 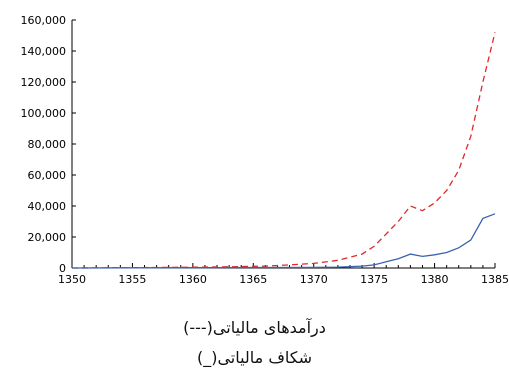 What do you see at coordinates (47, 175) in the screenshot?
I see `y-tick-label: 60,000` at bounding box center [47, 175].